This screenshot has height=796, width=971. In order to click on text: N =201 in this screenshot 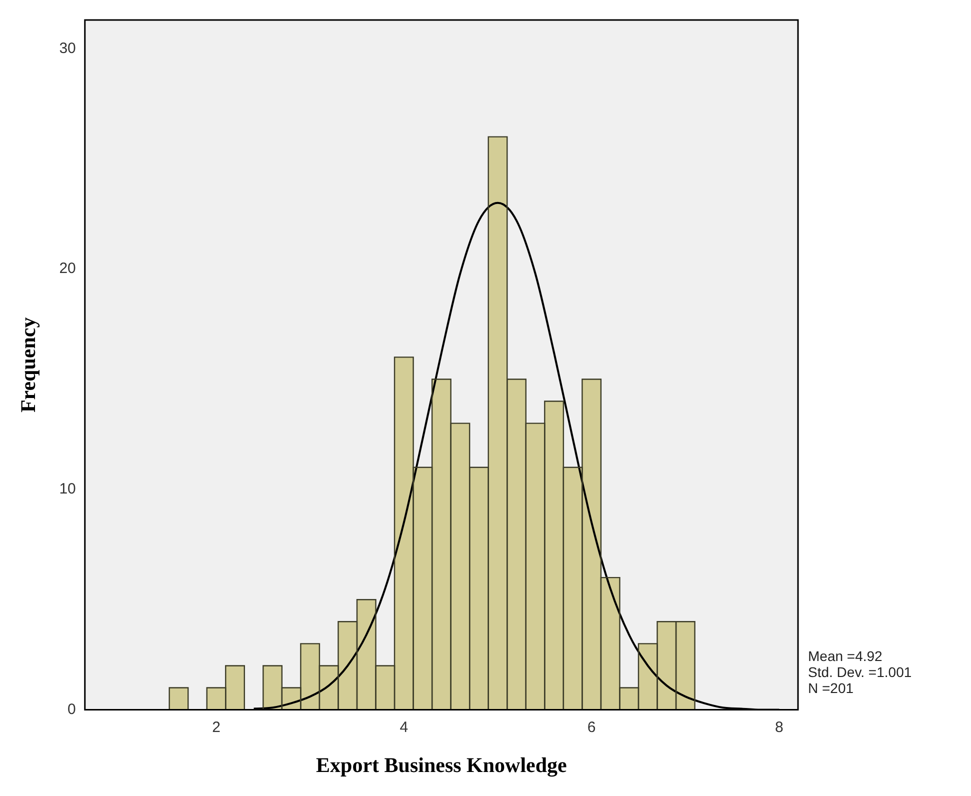, I will do `click(831, 688)`.